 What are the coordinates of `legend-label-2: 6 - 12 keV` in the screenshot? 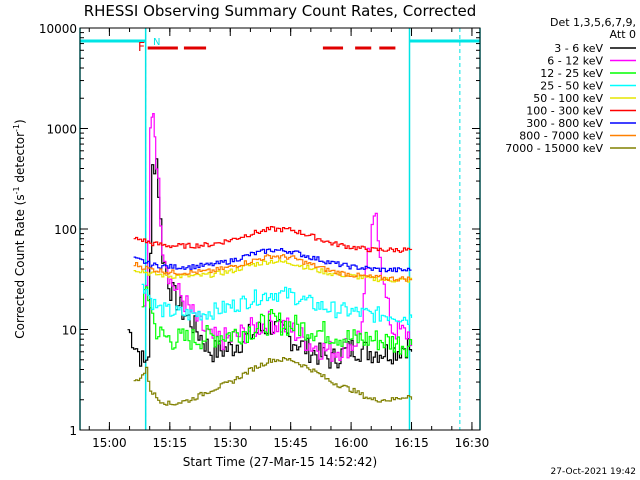 It's located at (575, 61).